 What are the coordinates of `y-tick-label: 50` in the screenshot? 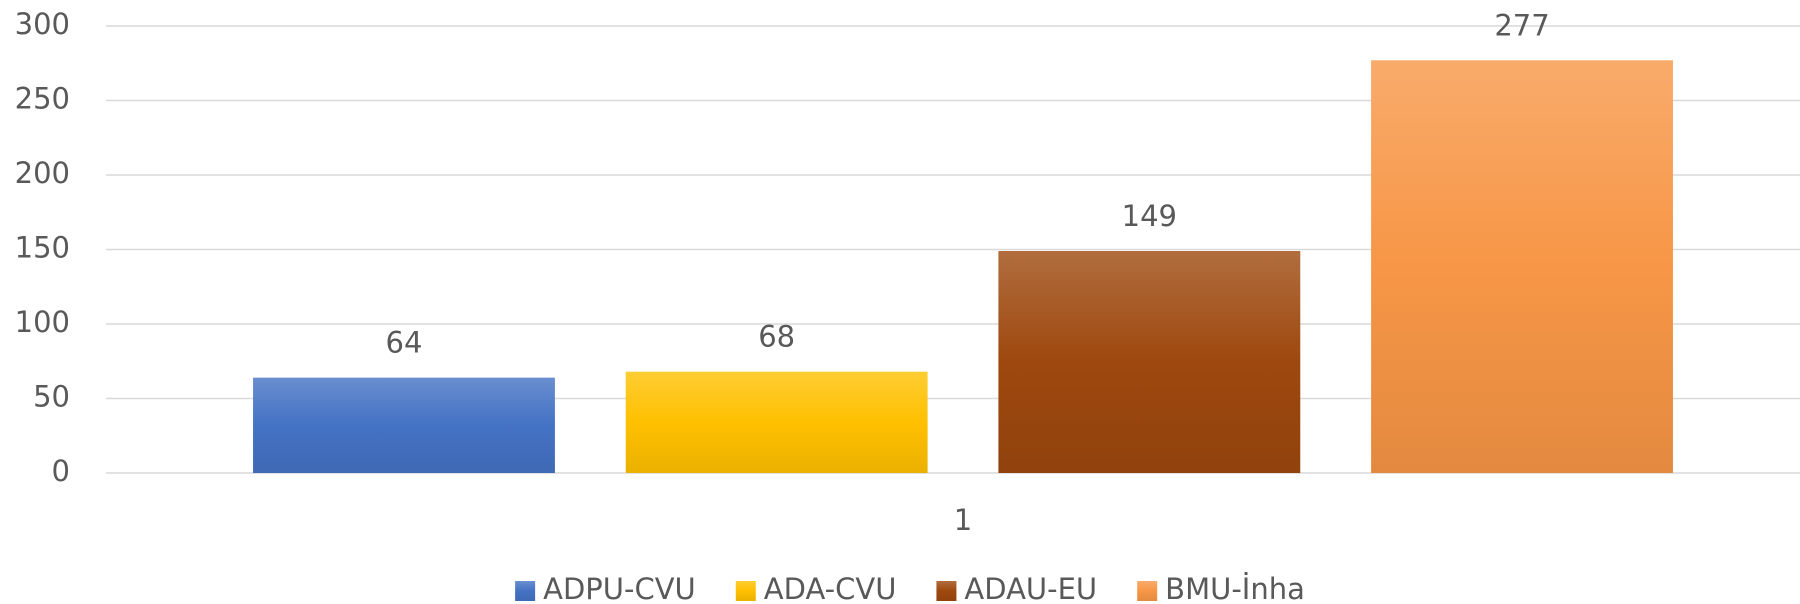 It's located at (51, 397).